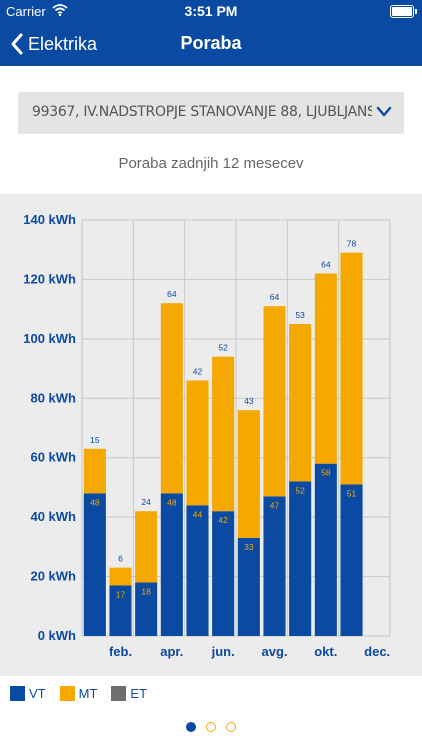  I want to click on legend-item-mt: MT, so click(78, 693).